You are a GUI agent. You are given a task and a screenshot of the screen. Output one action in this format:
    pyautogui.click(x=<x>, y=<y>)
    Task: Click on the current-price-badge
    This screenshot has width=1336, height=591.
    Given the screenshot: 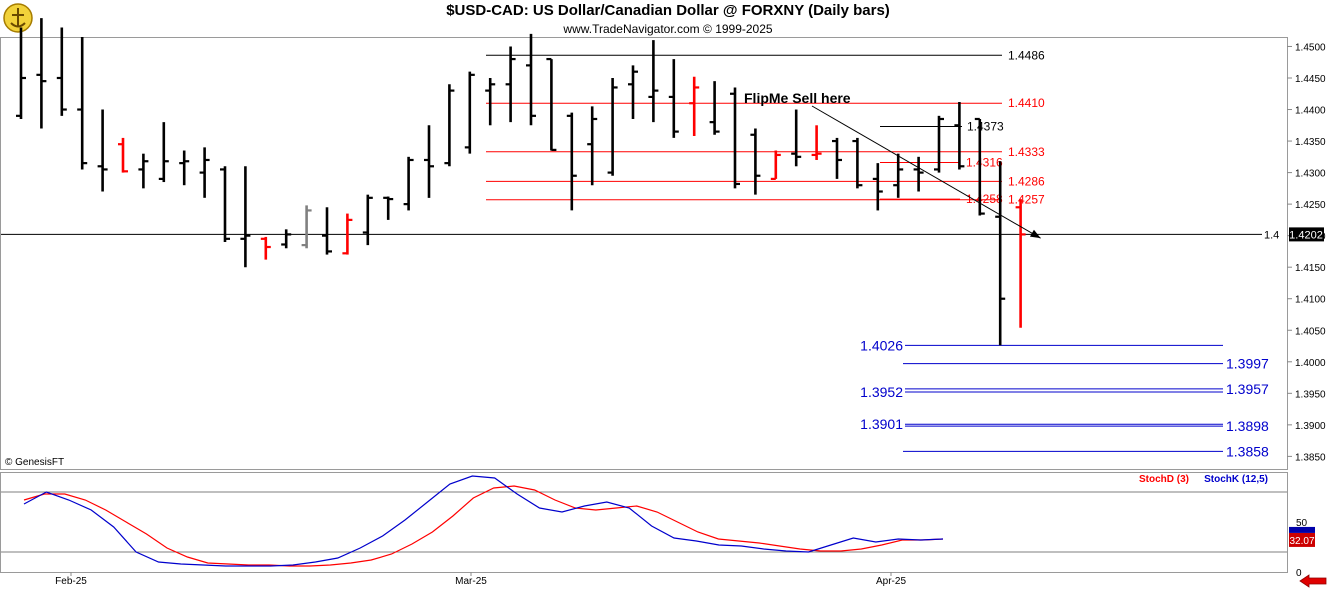 What is the action you would take?
    pyautogui.click(x=1306, y=234)
    